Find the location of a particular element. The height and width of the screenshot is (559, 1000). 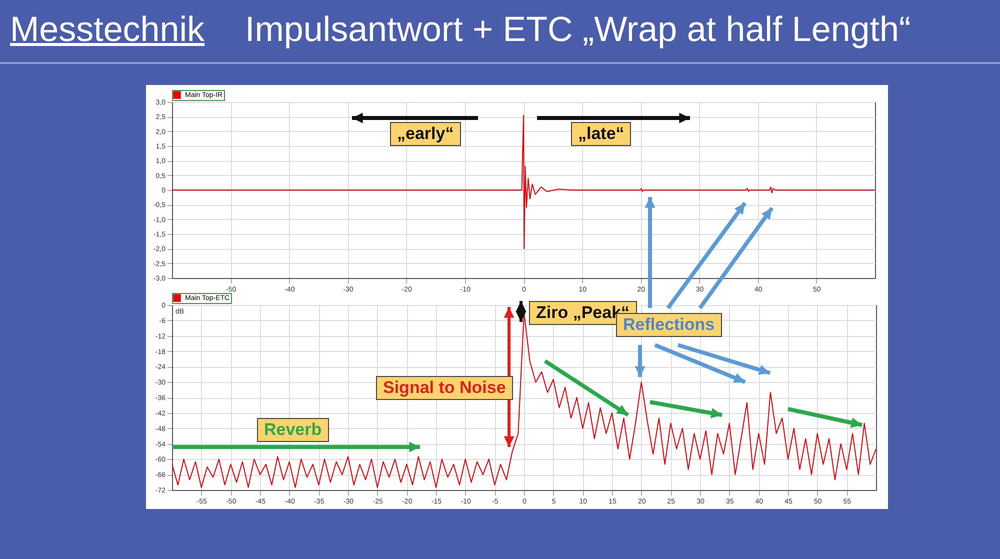

chart-subtitle: Impulsantwort + ETC „Wrap at half Length“ is located at coordinates (578, 30).